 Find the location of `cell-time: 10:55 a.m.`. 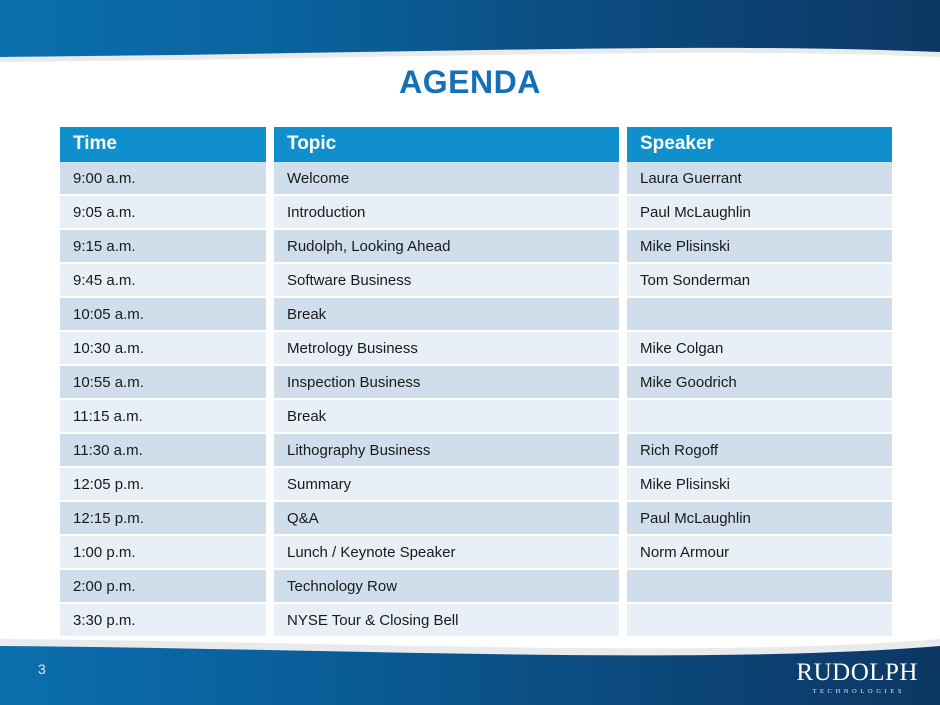

cell-time: 10:55 a.m. is located at coordinates (163, 382).